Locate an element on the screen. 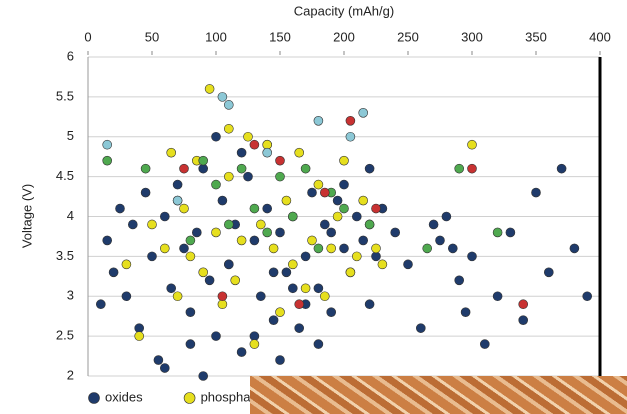 The image size is (627, 414). legend-label: phospha is located at coordinates (226, 396).